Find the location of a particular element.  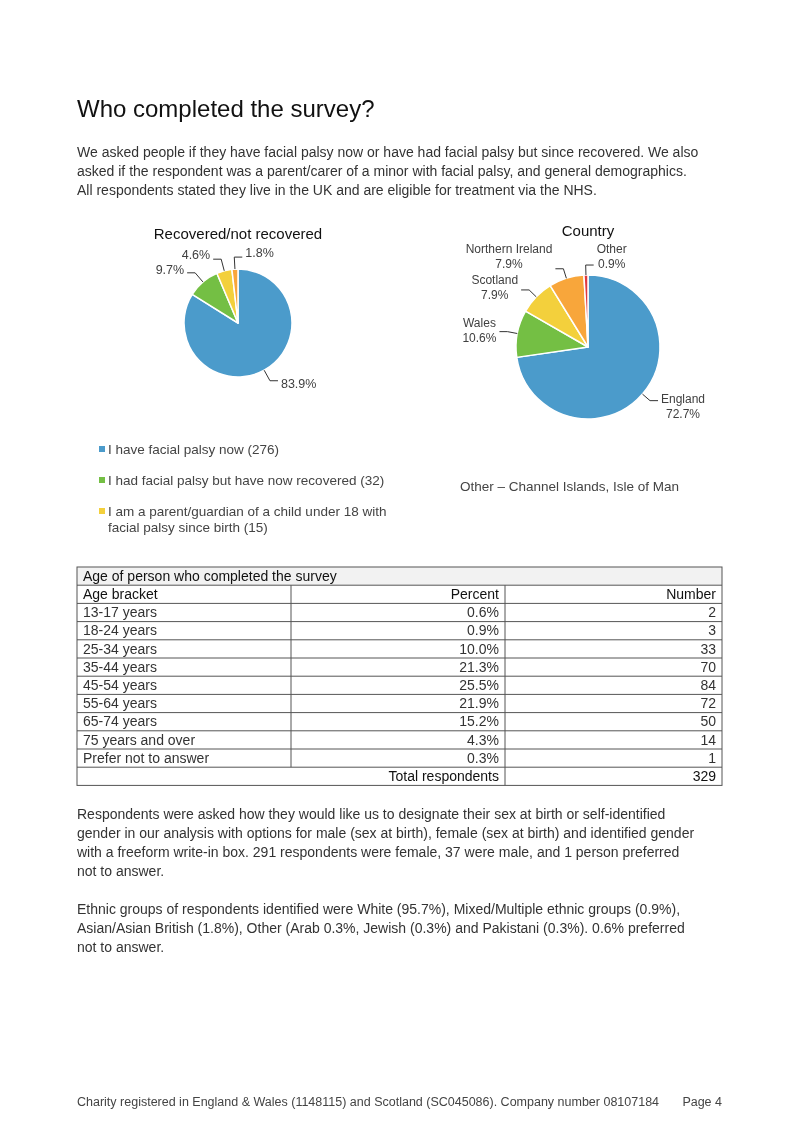

data-label: 15.2% is located at coordinates (479, 721).